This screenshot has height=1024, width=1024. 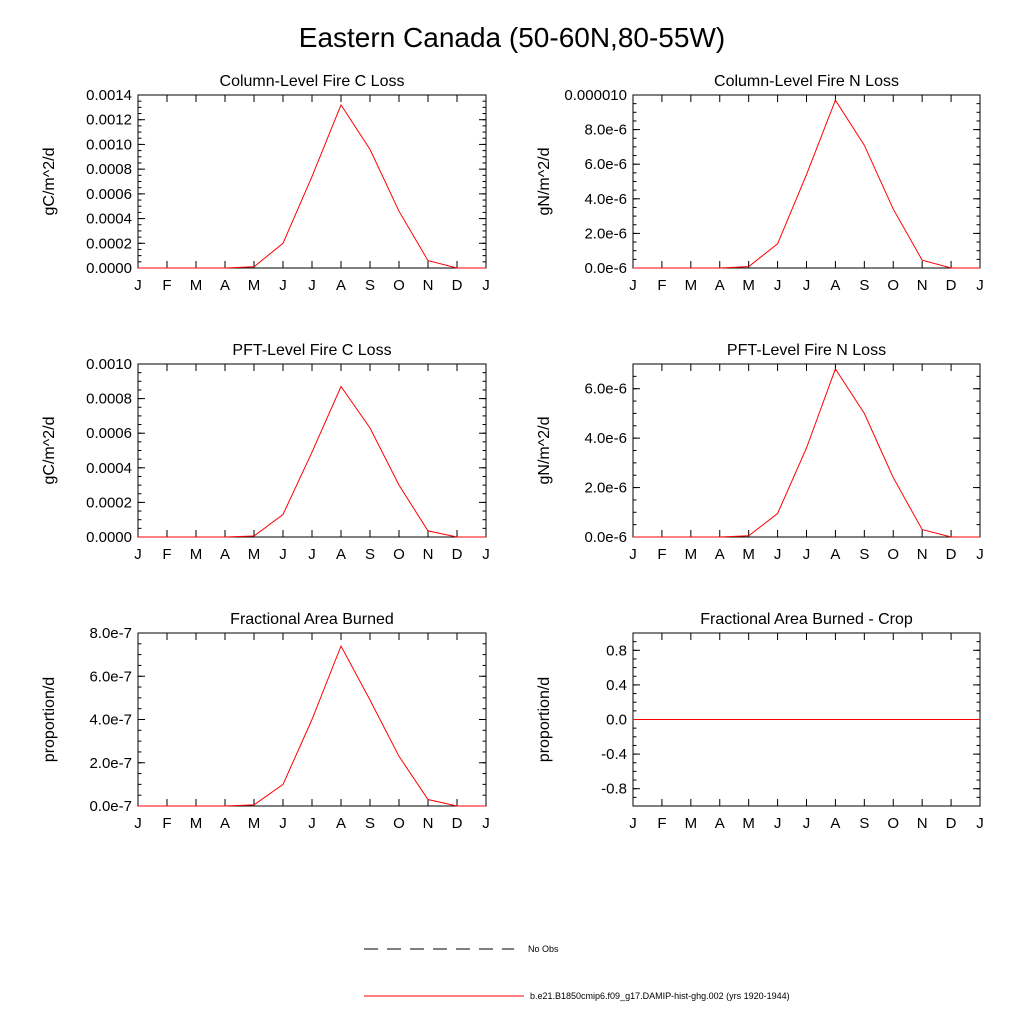 What do you see at coordinates (543, 949) in the screenshot?
I see `legend-label-no-obs: No Obs` at bounding box center [543, 949].